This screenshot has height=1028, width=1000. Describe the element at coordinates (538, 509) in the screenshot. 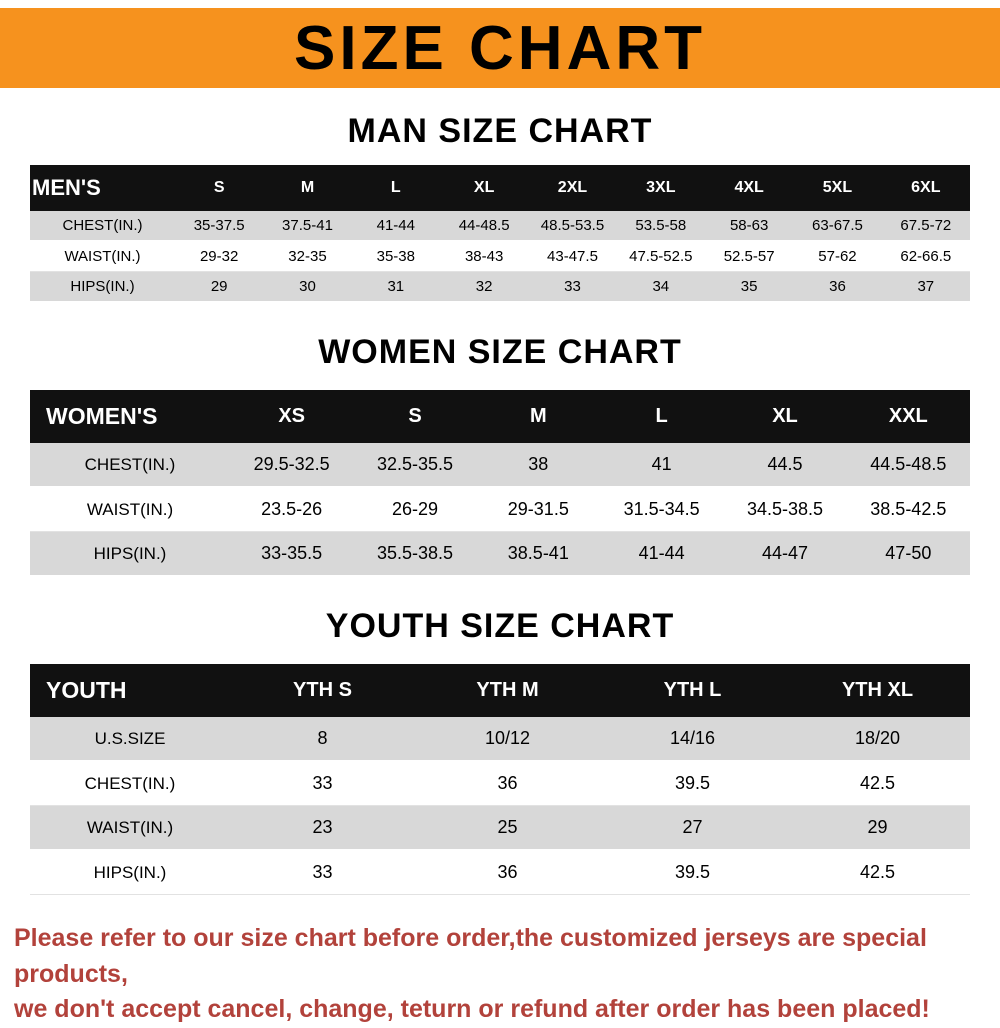

I see `size-cell: 29-31.5` at that location.